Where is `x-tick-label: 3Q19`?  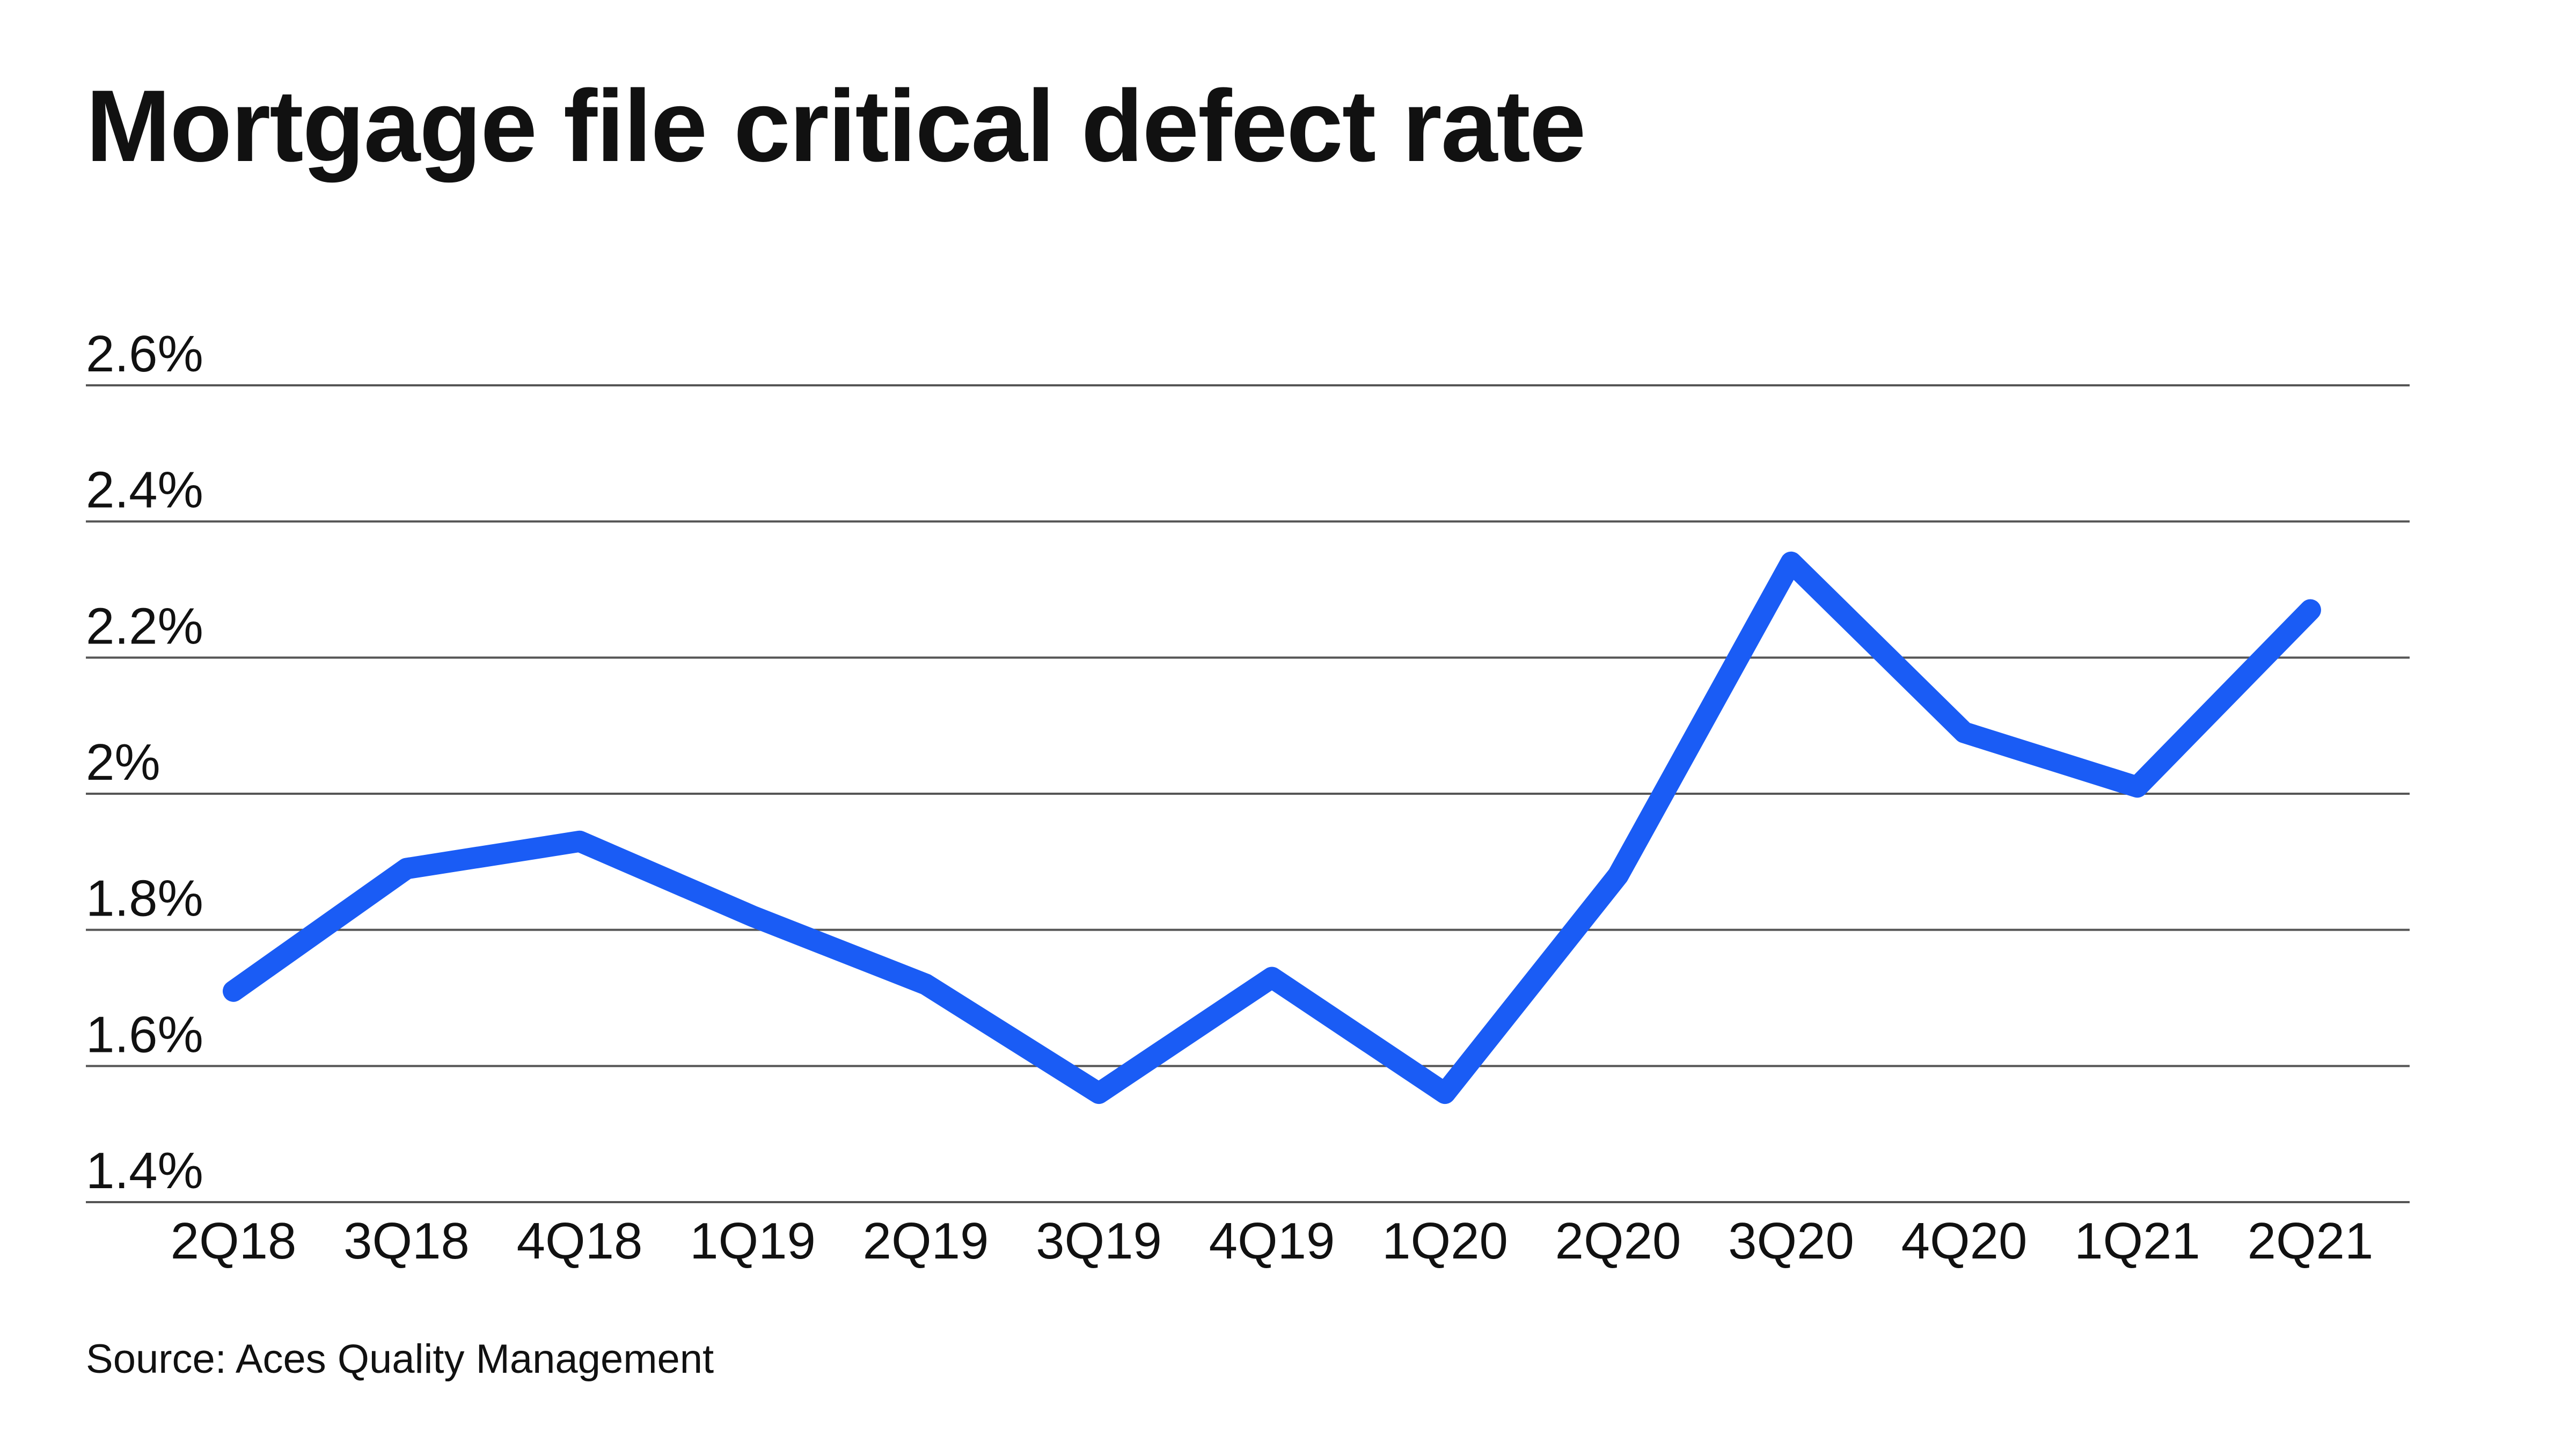 x-tick-label: 3Q19 is located at coordinates (1099, 1241).